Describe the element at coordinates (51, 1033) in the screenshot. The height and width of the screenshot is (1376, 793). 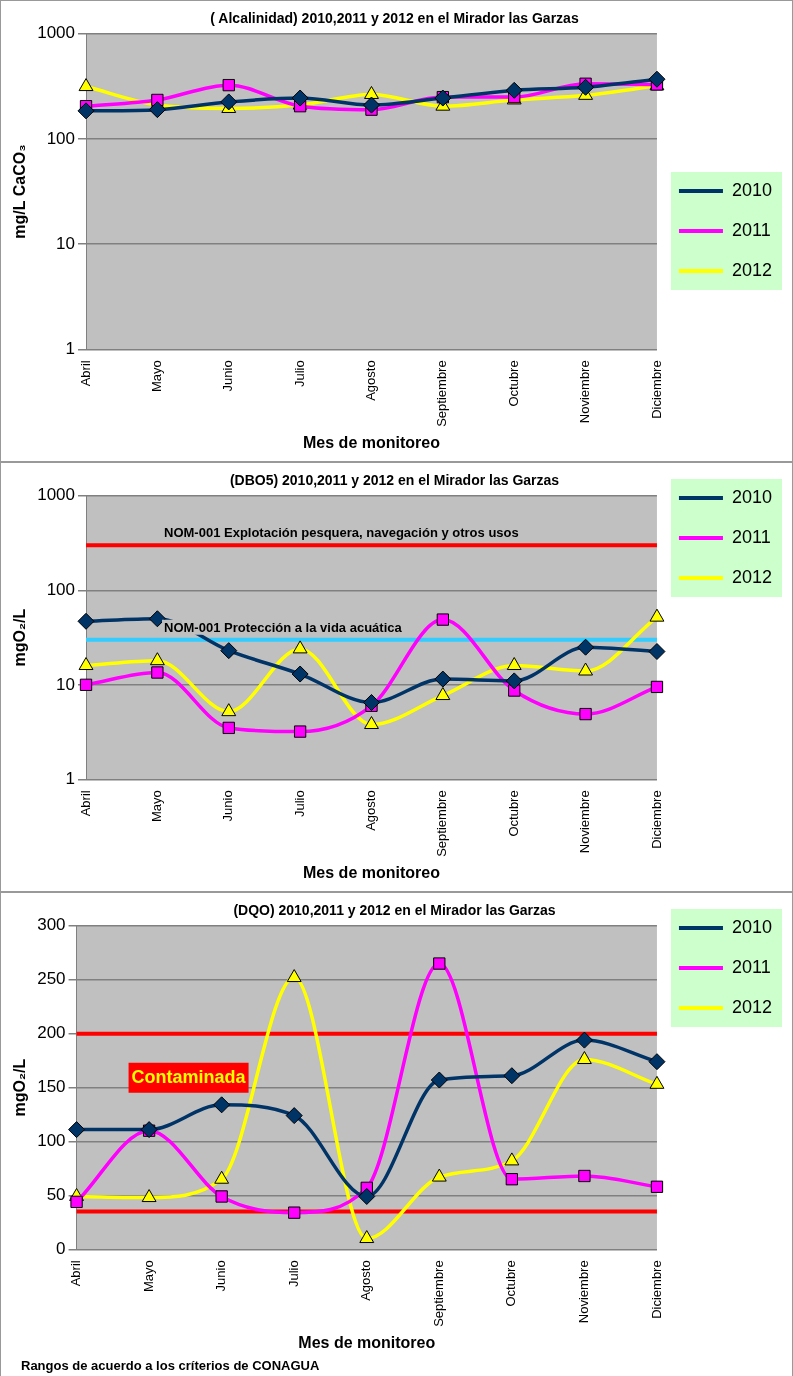
I see `y-tick-label: 200` at that location.